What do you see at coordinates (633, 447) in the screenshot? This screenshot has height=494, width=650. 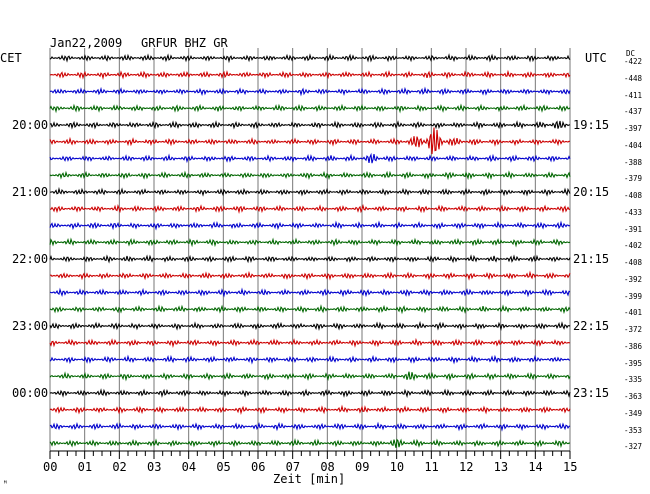 I see `dc-offset-label: -327` at bounding box center [633, 447].